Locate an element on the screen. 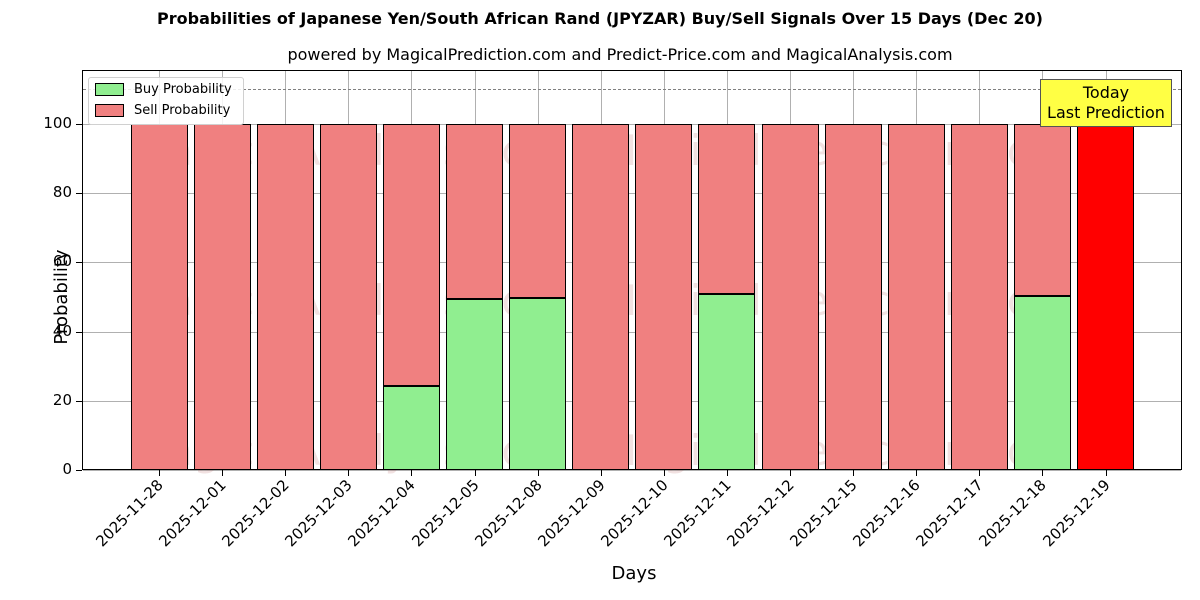 This screenshot has width=1200, height=600. y-tick-label: 40 is located at coordinates (62, 330).